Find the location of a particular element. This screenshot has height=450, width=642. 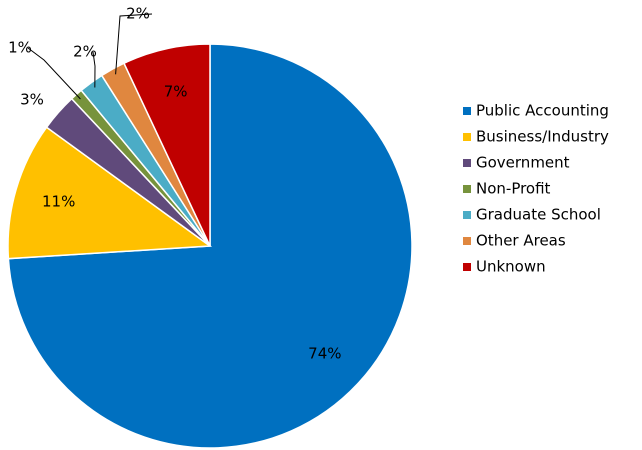

legend-label: Graduate School is located at coordinates (538, 215).